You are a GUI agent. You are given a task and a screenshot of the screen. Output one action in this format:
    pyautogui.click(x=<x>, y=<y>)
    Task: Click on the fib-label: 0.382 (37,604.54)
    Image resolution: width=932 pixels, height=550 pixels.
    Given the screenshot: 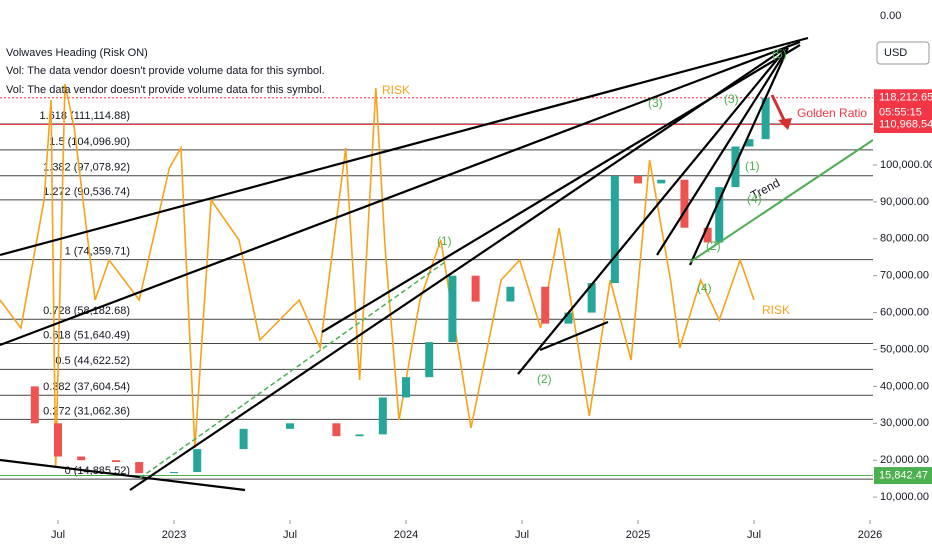 What is the action you would take?
    pyautogui.click(x=86, y=387)
    